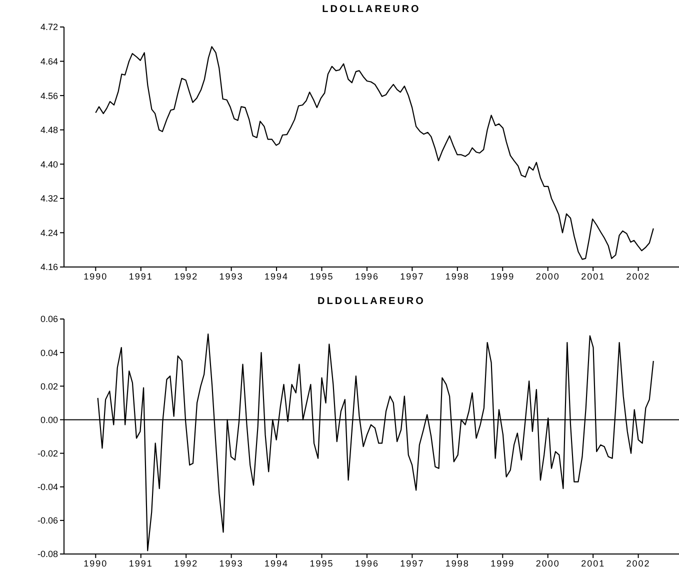  I want to click on y-tick-label: 0.04, so click(49, 353).